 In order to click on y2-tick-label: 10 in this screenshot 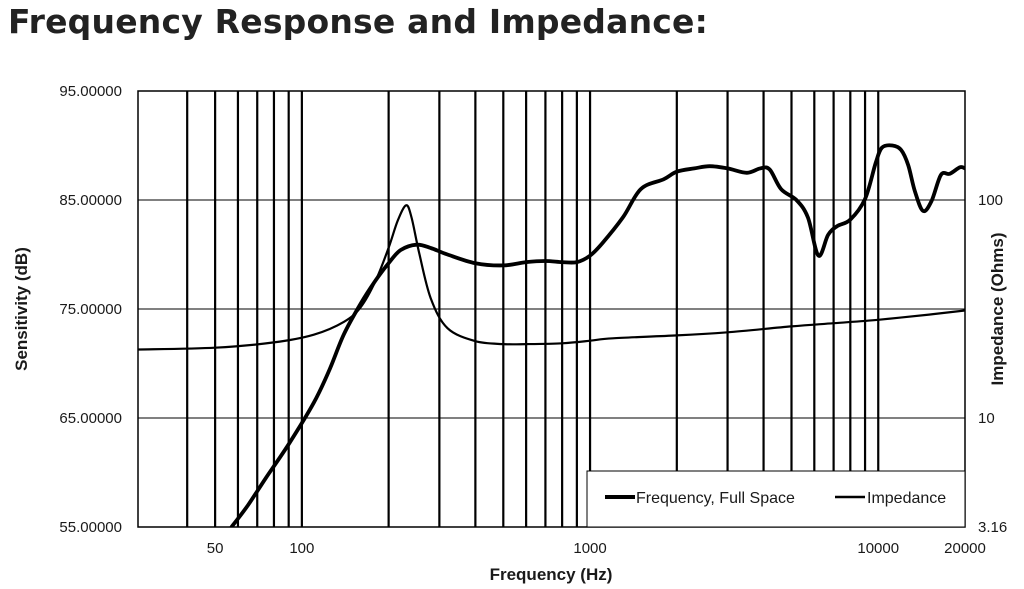, I will do `click(986, 418)`.